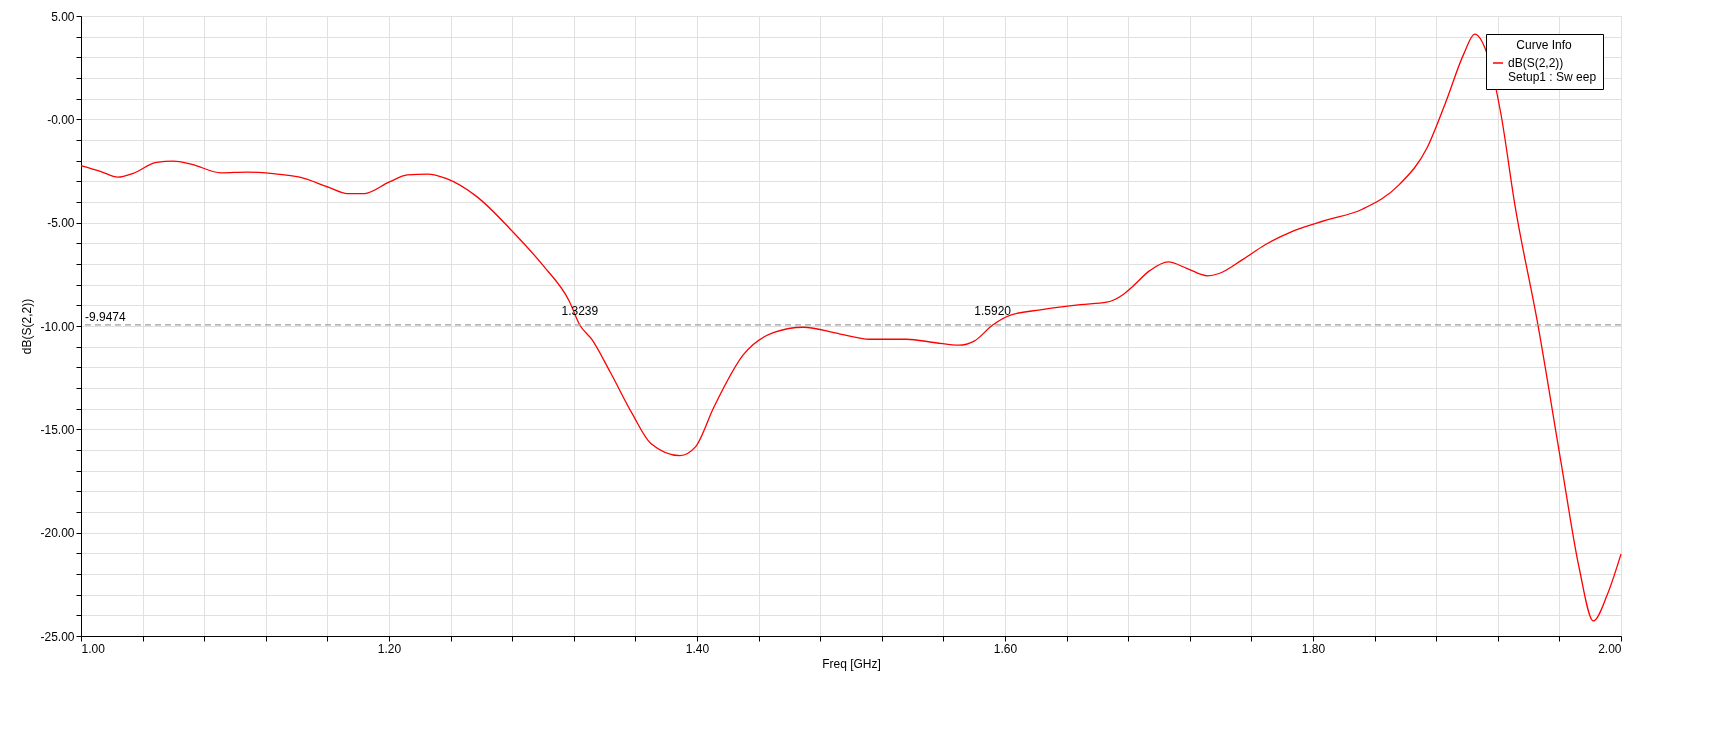 This screenshot has width=1735, height=745. I want to click on y-tick-label: 5.00, so click(63, 16).